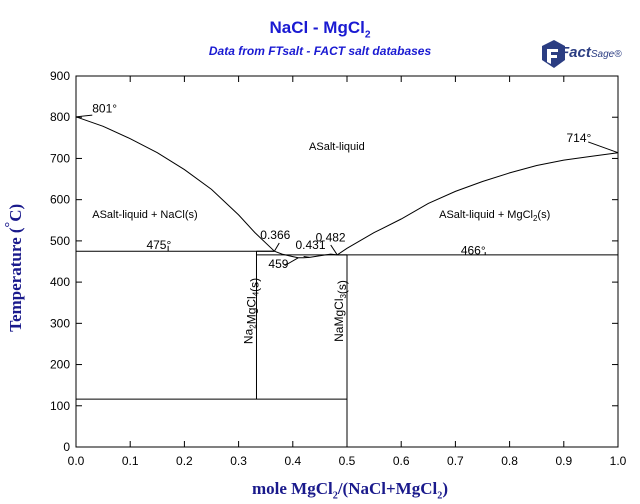 This screenshot has height=504, width=640. Describe the element at coordinates (60, 365) in the screenshot. I see `y-tick-label: 200` at that location.